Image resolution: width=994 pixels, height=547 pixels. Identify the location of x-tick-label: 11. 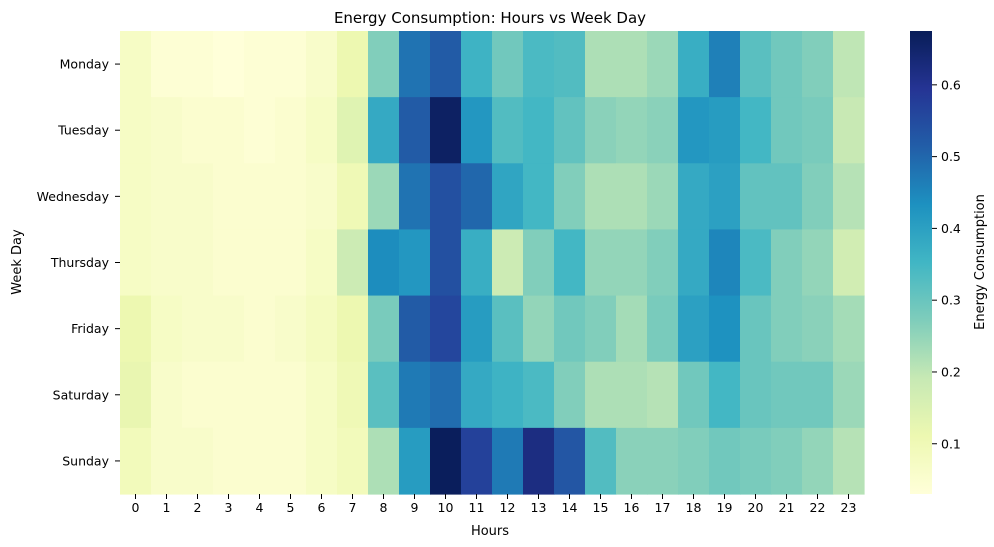
(477, 507).